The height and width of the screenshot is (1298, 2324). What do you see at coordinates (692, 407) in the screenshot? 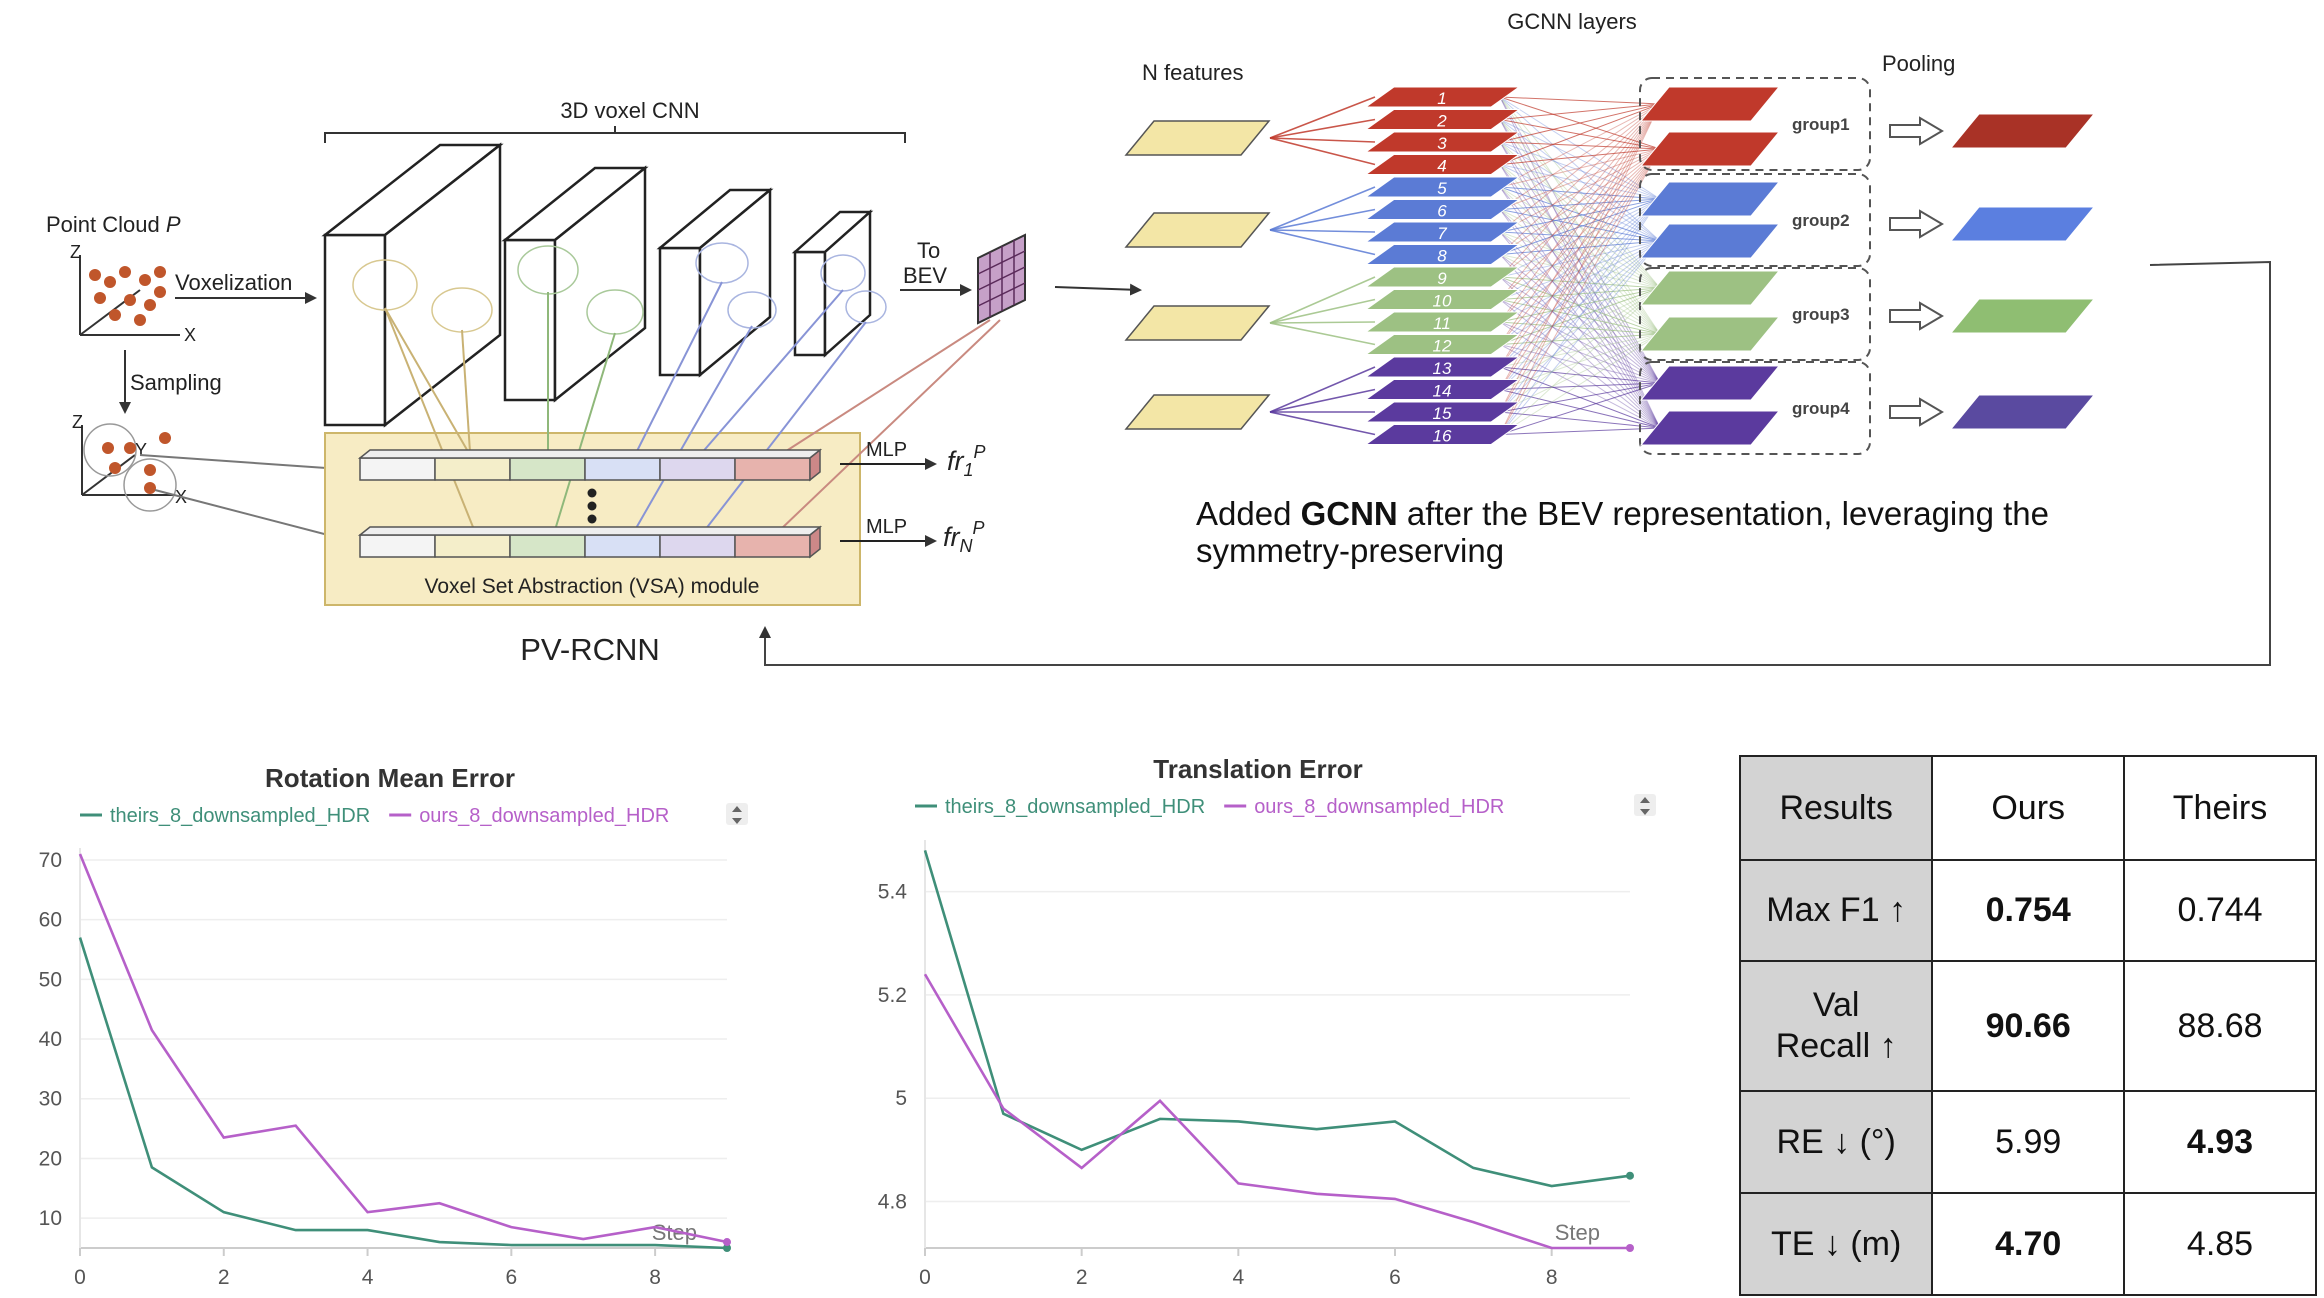
I see `feature-connection-lines` at bounding box center [692, 407].